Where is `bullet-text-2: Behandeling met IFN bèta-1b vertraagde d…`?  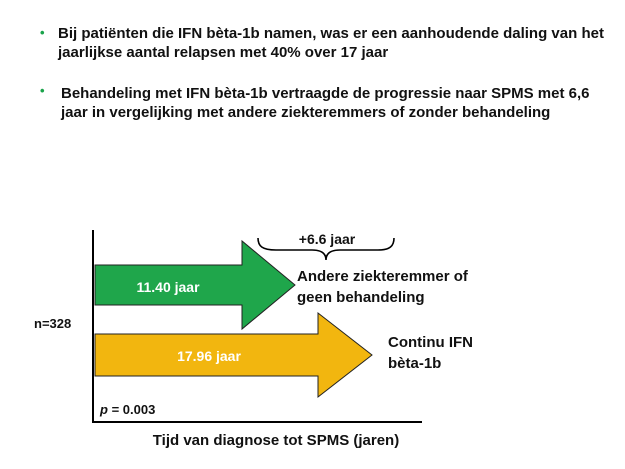
bullet-text-2: Behandeling met IFN bèta-1b vertraagde d… is located at coordinates (325, 103).